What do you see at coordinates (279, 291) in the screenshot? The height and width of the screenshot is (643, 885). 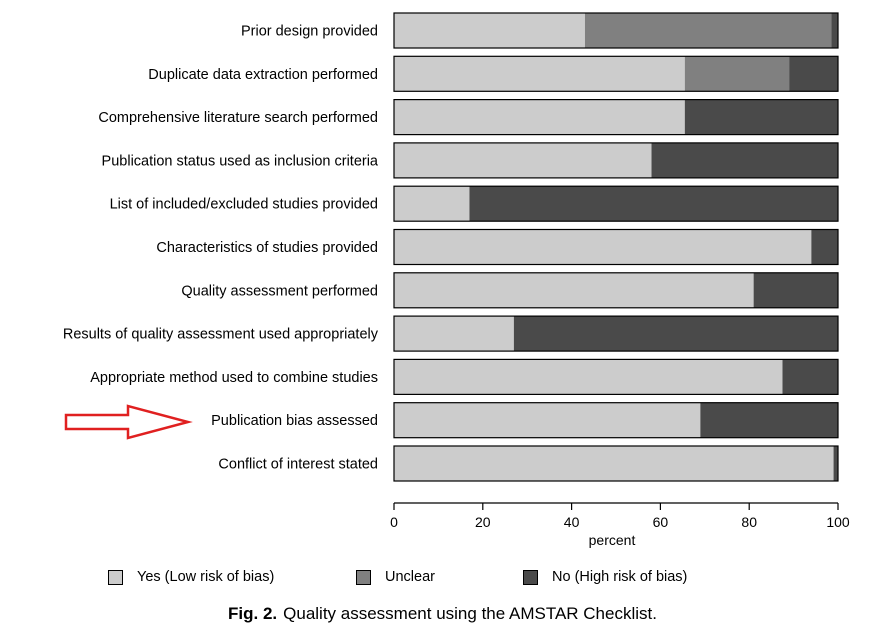 I see `category-label-quality-assessment-performed: Quality assessment performed` at bounding box center [279, 291].